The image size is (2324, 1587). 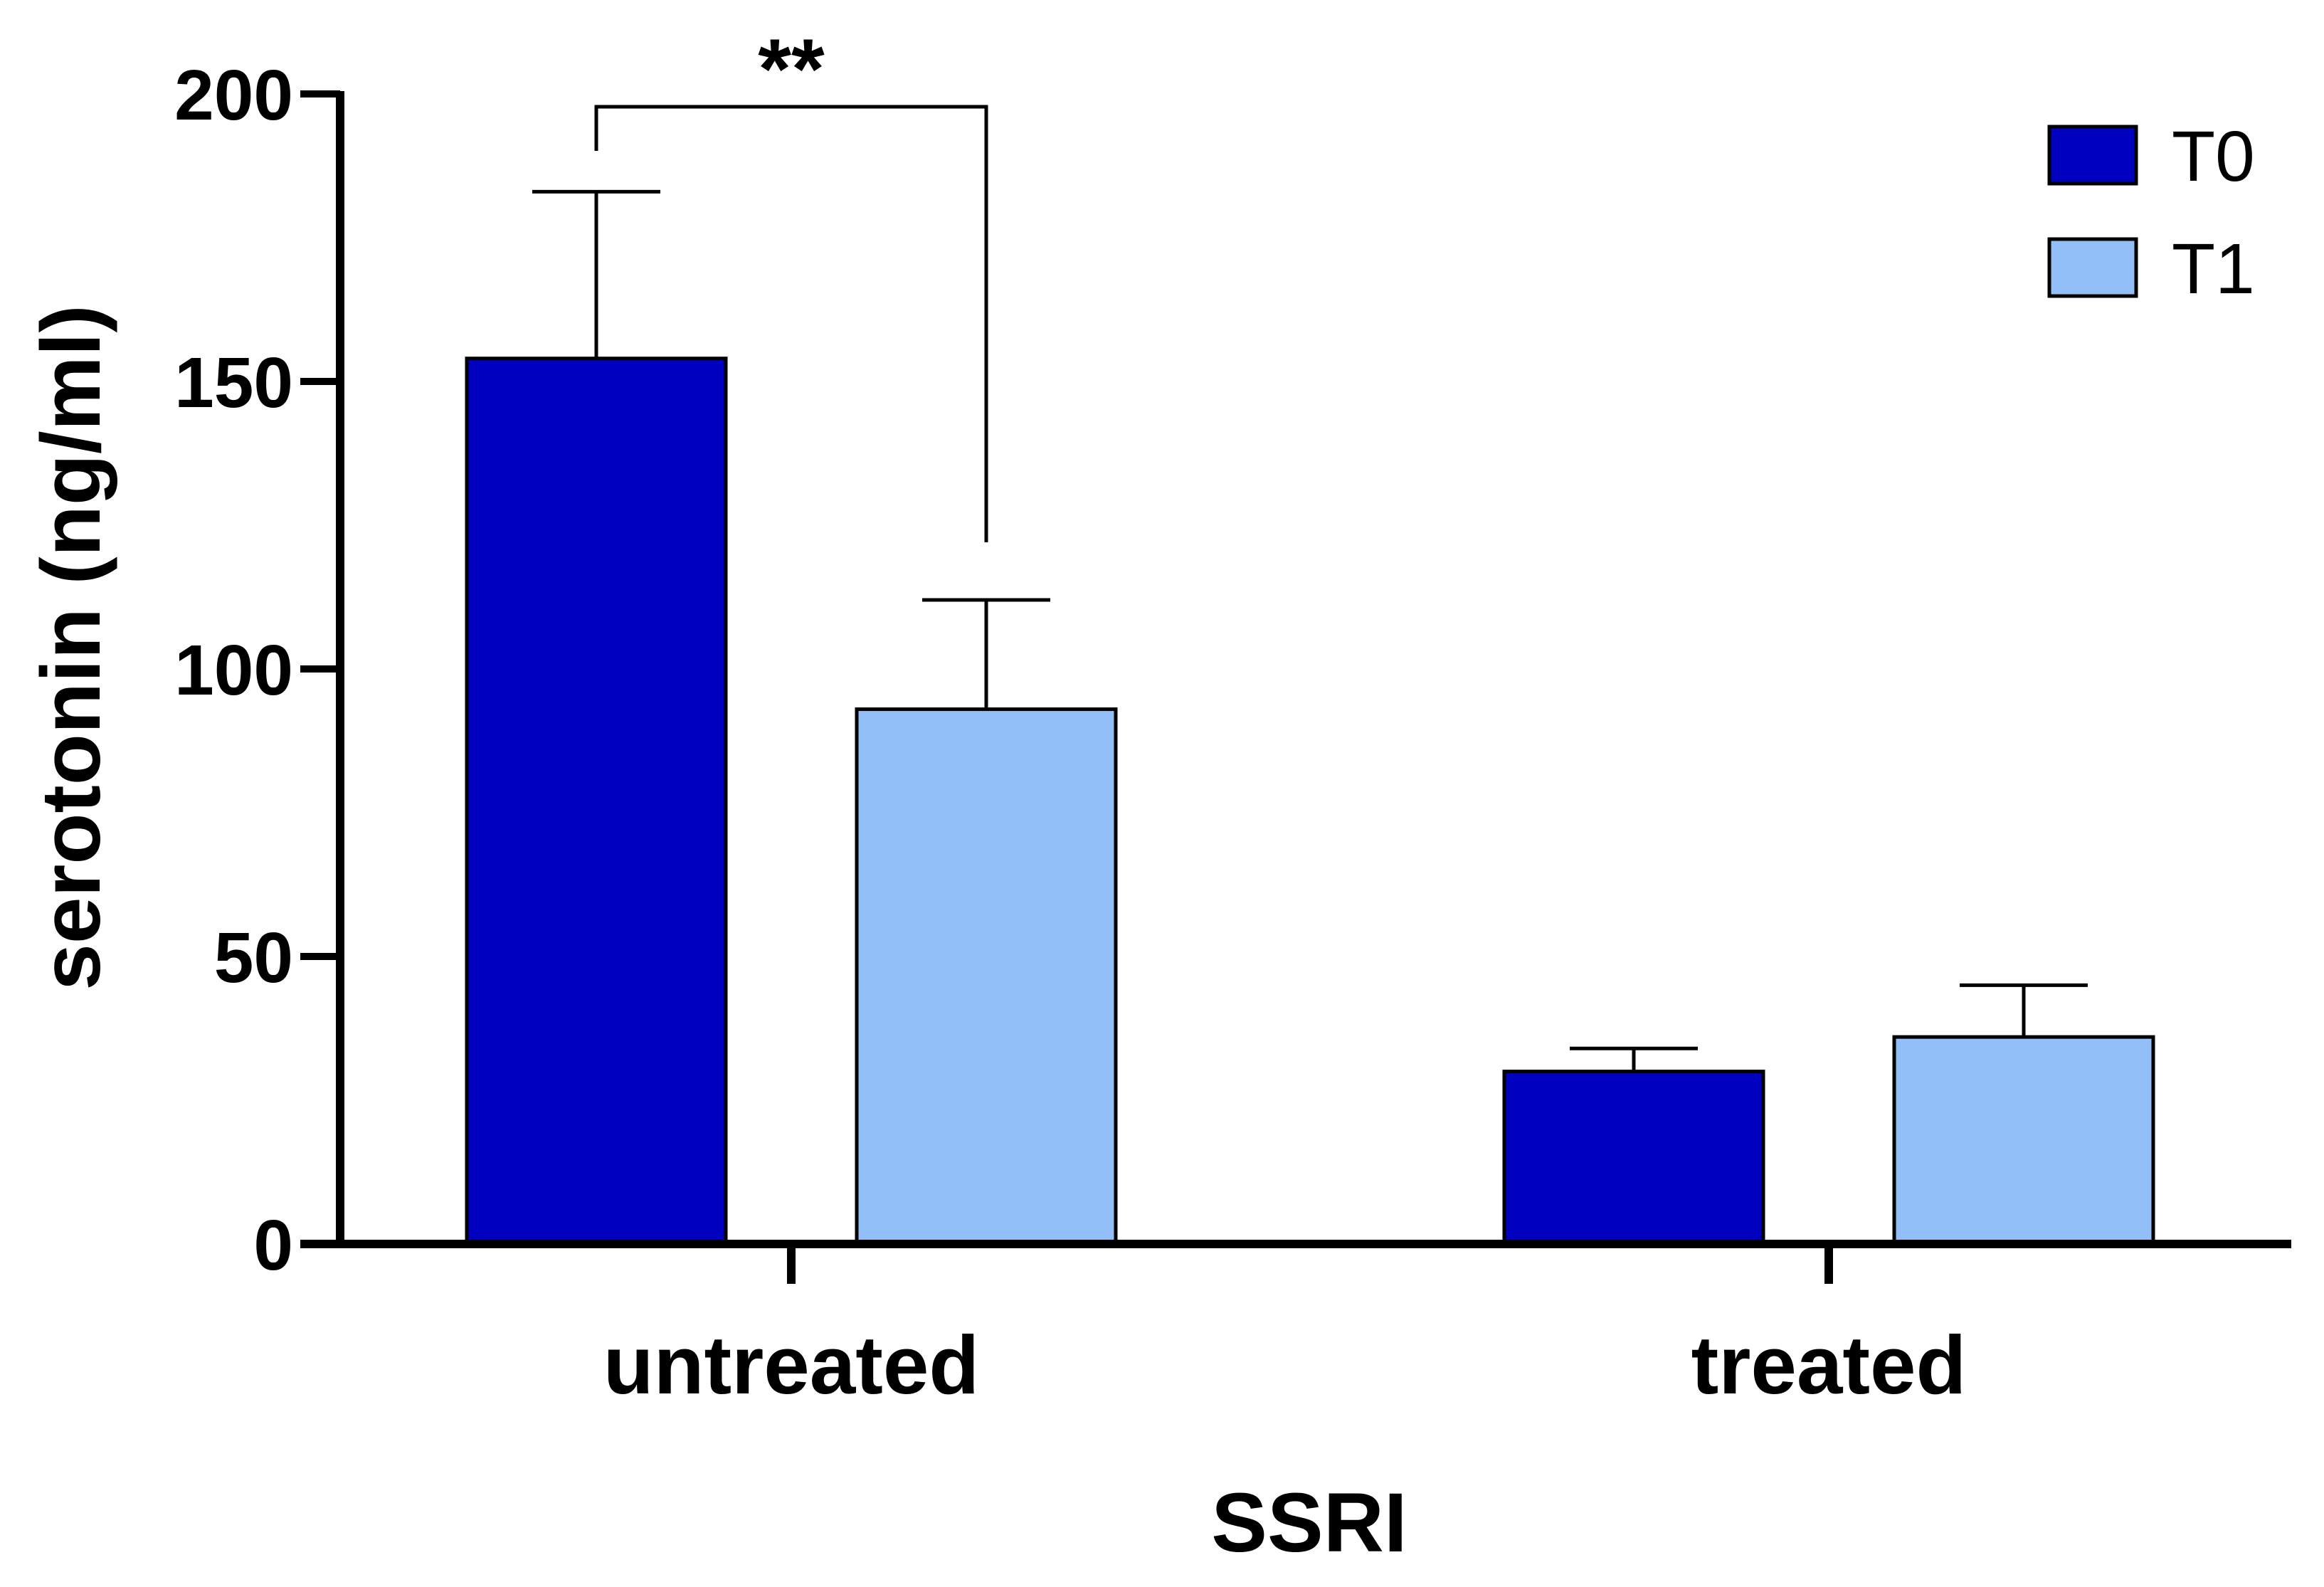 I want to click on legend-label-t0: T0, so click(x=2213, y=156).